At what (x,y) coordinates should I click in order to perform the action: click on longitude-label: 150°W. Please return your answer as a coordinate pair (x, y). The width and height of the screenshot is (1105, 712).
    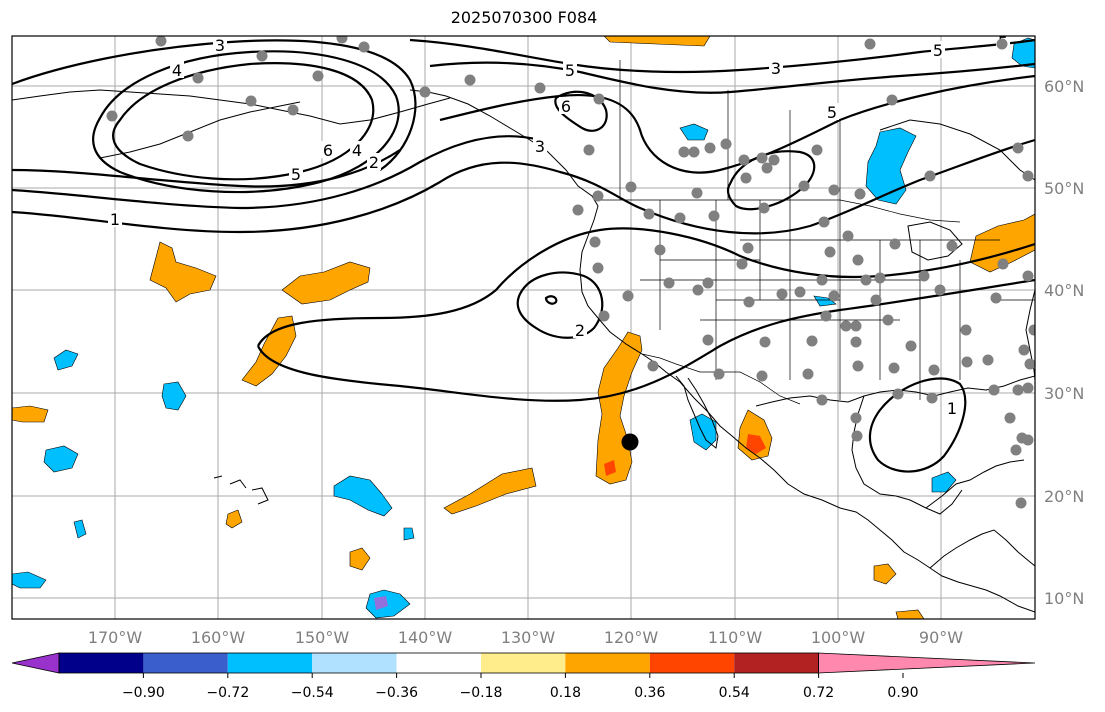
    Looking at the image, I should click on (322, 637).